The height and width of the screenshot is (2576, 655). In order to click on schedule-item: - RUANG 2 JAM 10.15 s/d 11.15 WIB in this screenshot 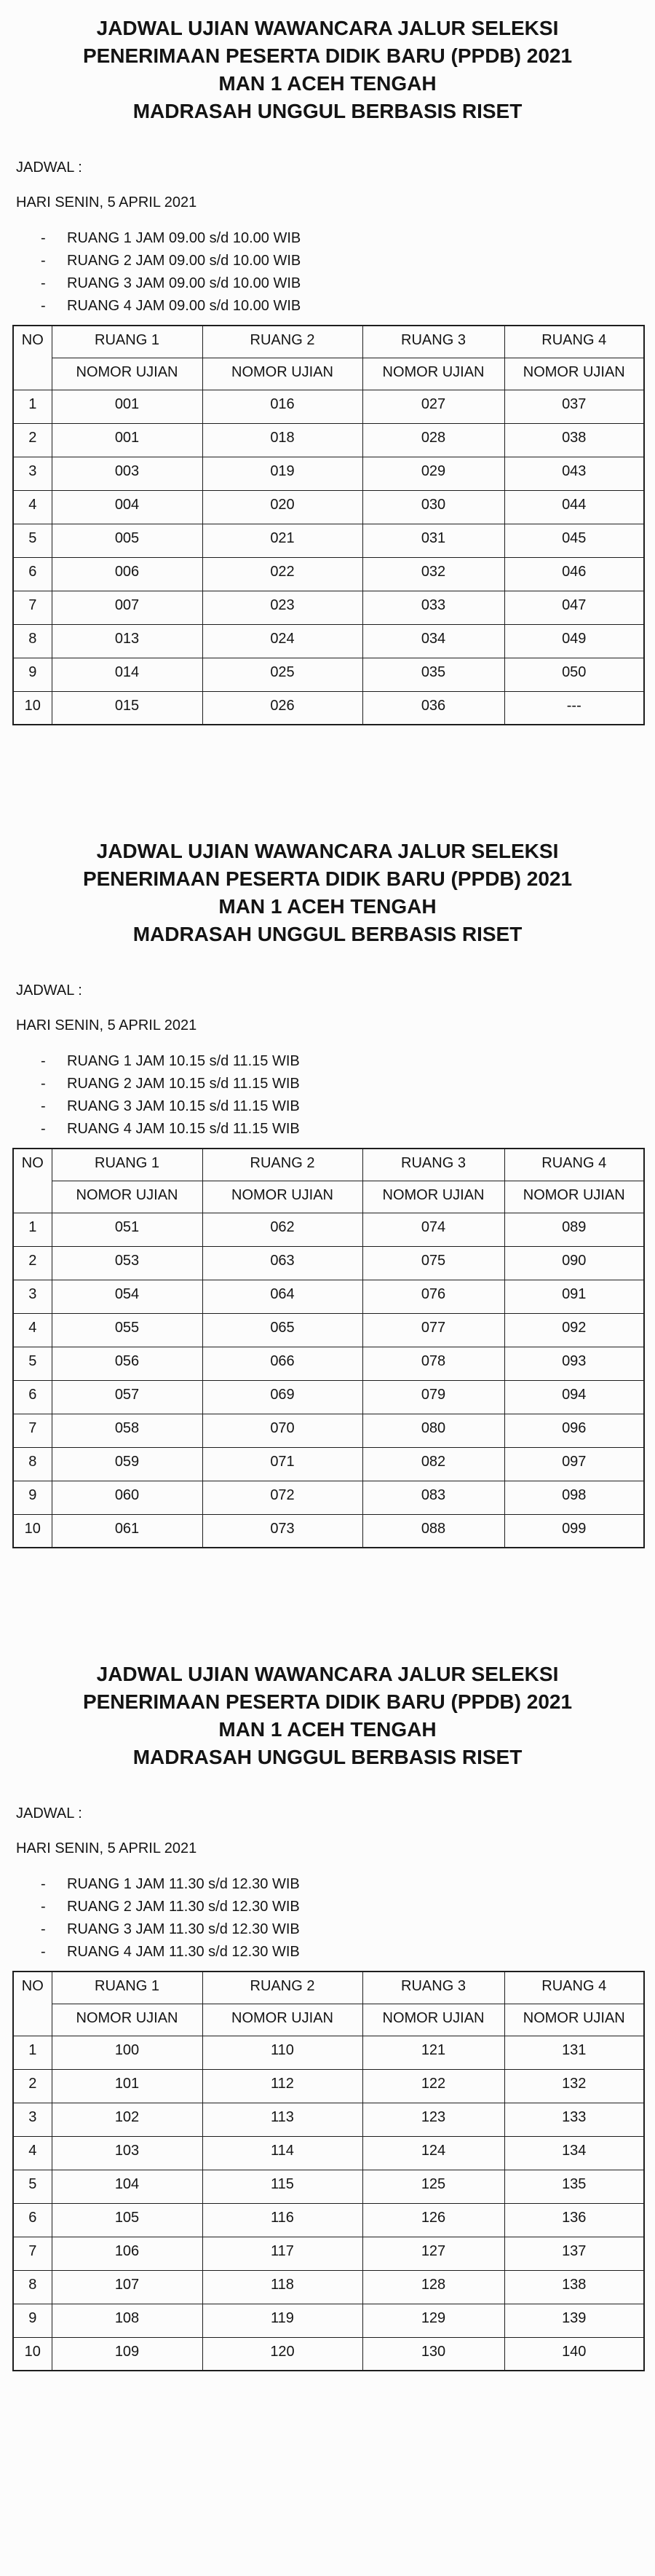, I will do `click(327, 1084)`.